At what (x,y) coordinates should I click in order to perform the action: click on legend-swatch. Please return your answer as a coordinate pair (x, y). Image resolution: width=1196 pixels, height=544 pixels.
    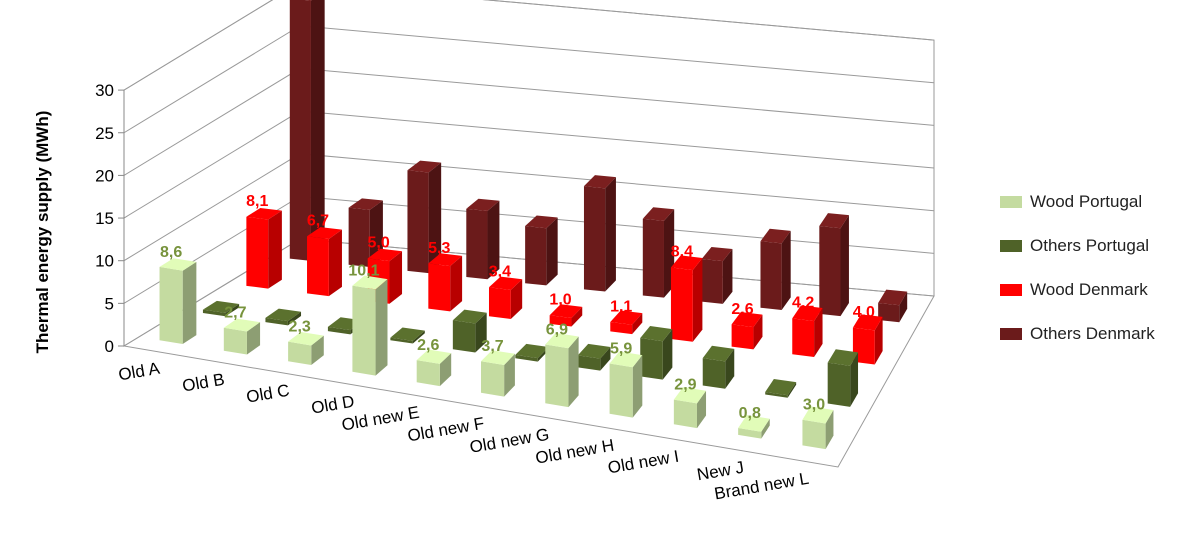
    Looking at the image, I should click on (1011, 202).